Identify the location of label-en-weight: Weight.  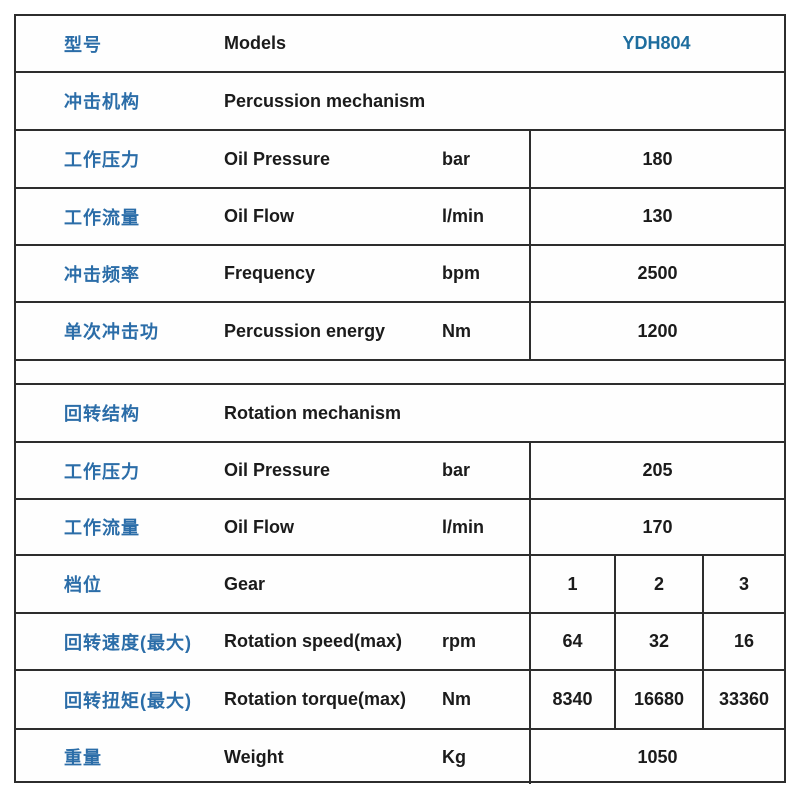
(254, 756).